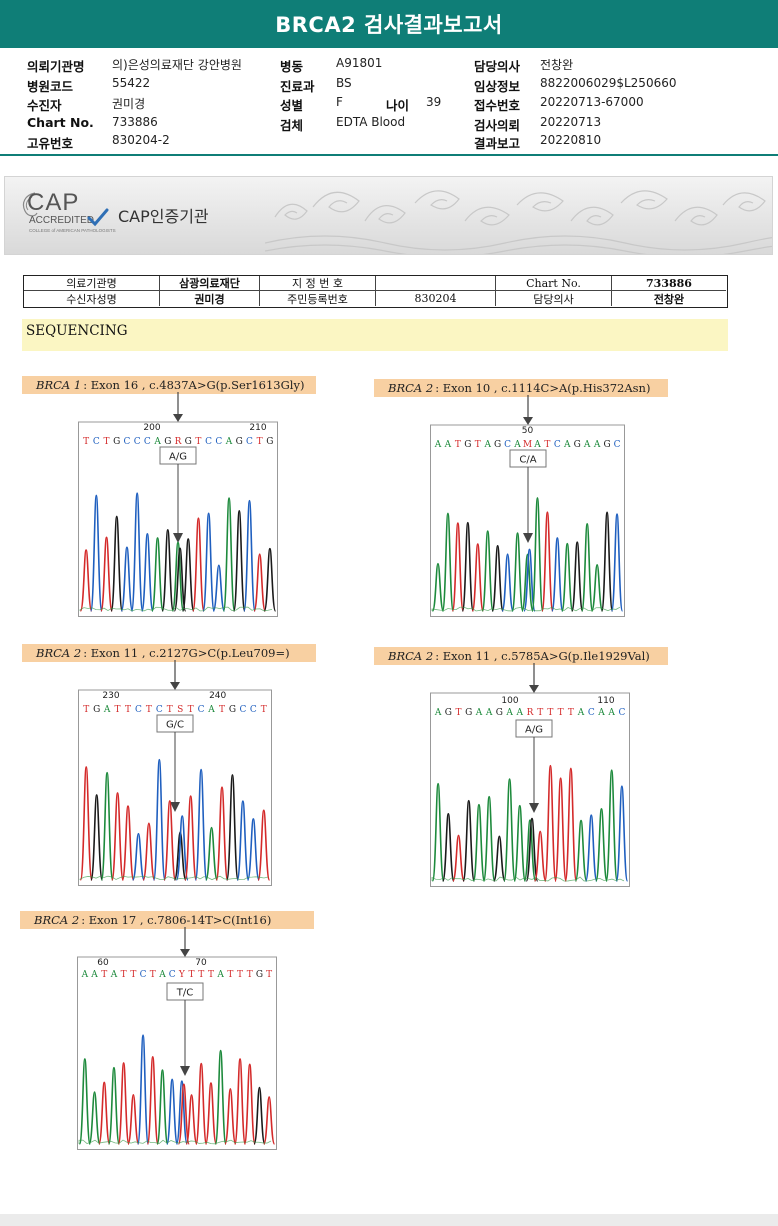 This screenshot has height=1226, width=778. Describe the element at coordinates (371, 122) in the screenshot. I see `specimen-value: EDTA Blood` at that location.